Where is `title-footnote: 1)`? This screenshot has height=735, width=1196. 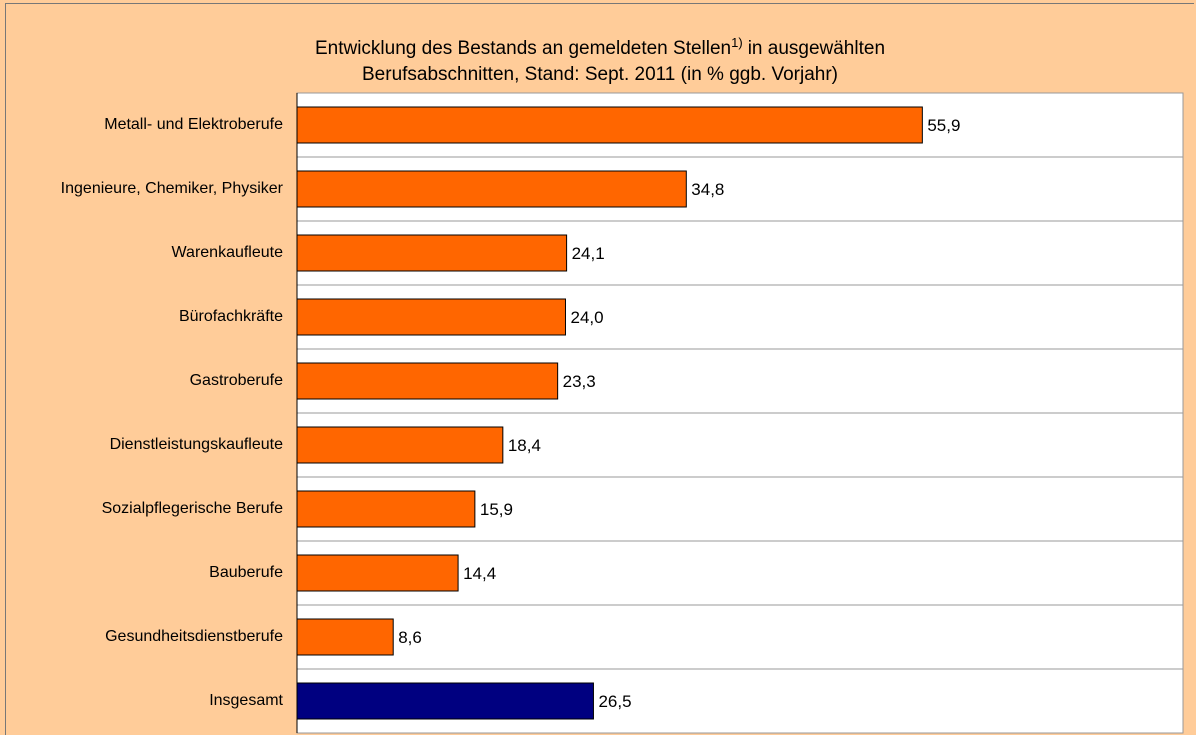 title-footnote: 1) is located at coordinates (737, 42).